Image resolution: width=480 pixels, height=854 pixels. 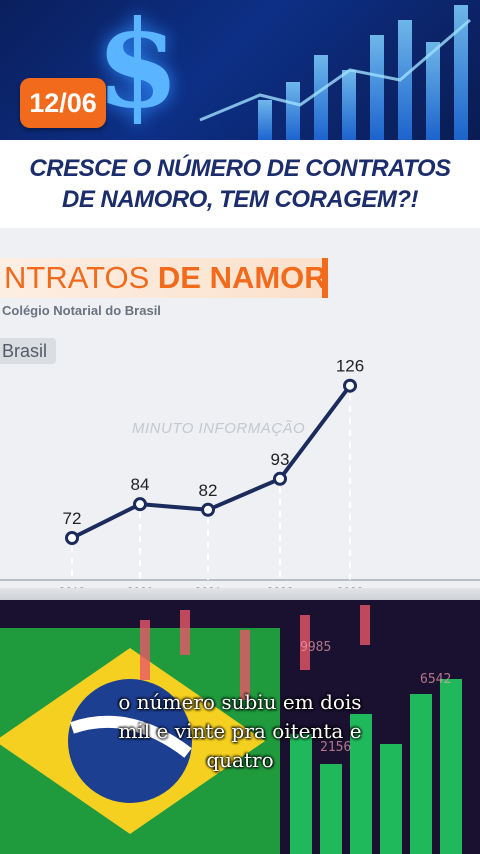 What do you see at coordinates (350, 366) in the screenshot?
I see `data-label: 126` at bounding box center [350, 366].